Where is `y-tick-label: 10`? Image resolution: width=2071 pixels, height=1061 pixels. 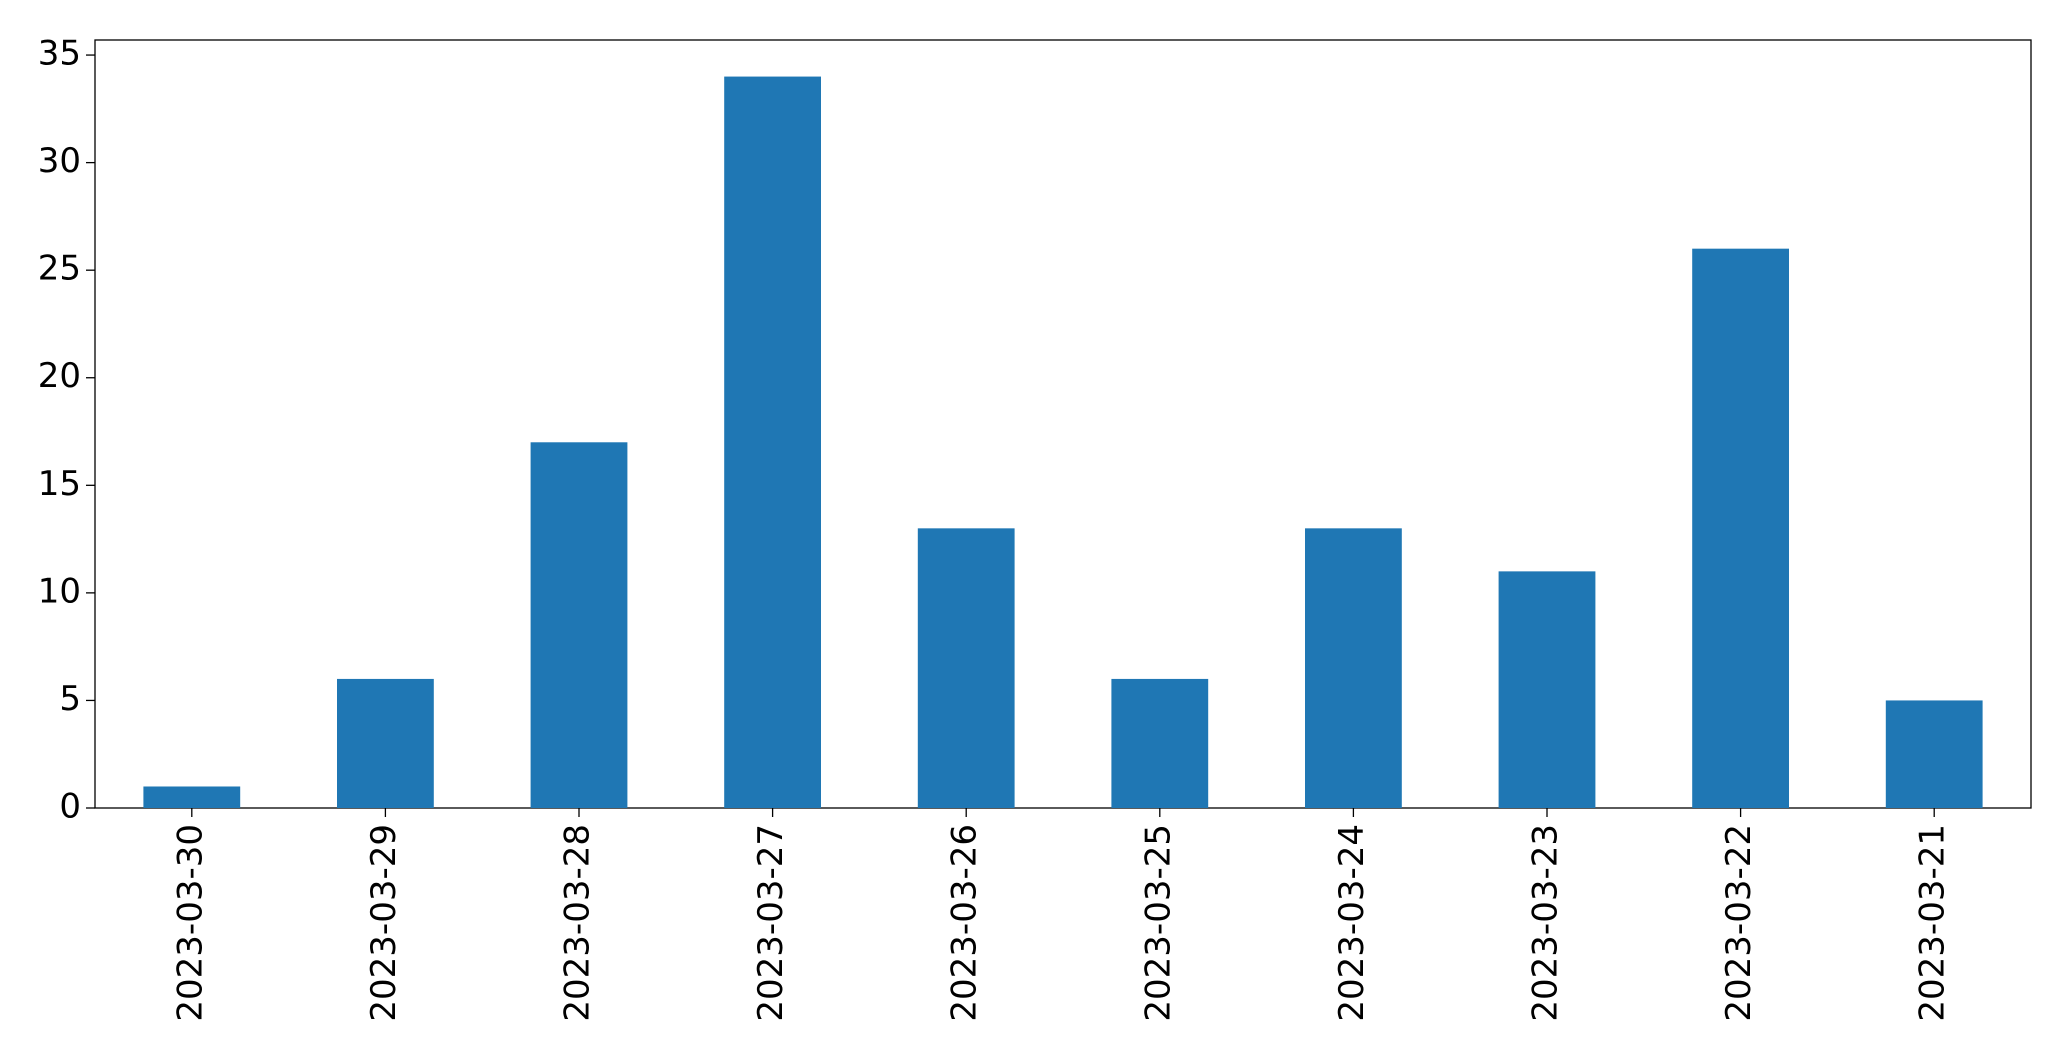
y-tick-label: 10 is located at coordinates (59, 591).